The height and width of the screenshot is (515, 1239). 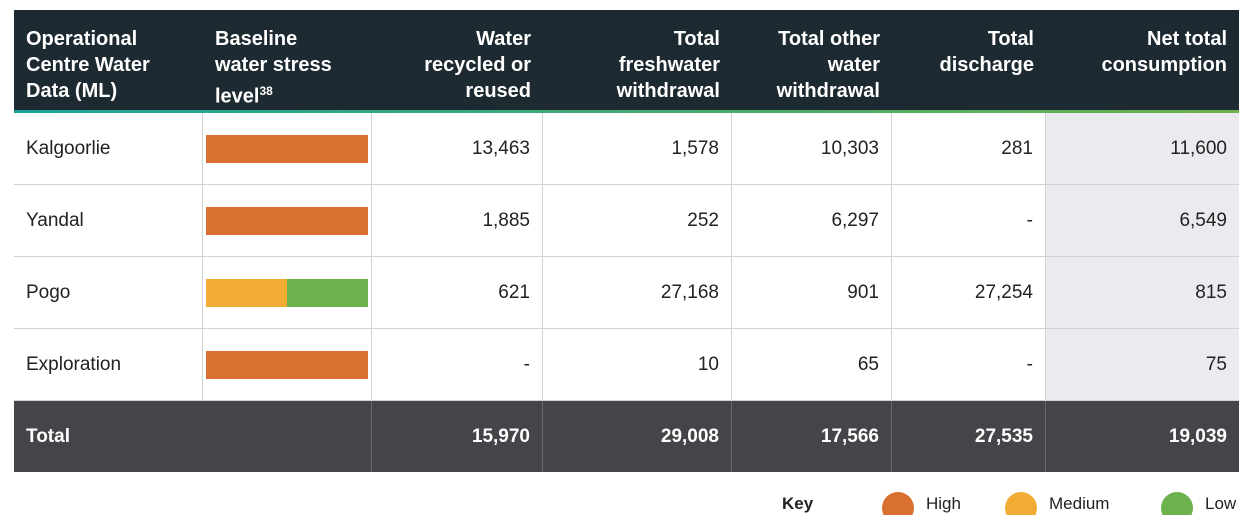 What do you see at coordinates (798, 503) in the screenshot?
I see `key-title: Key` at bounding box center [798, 503].